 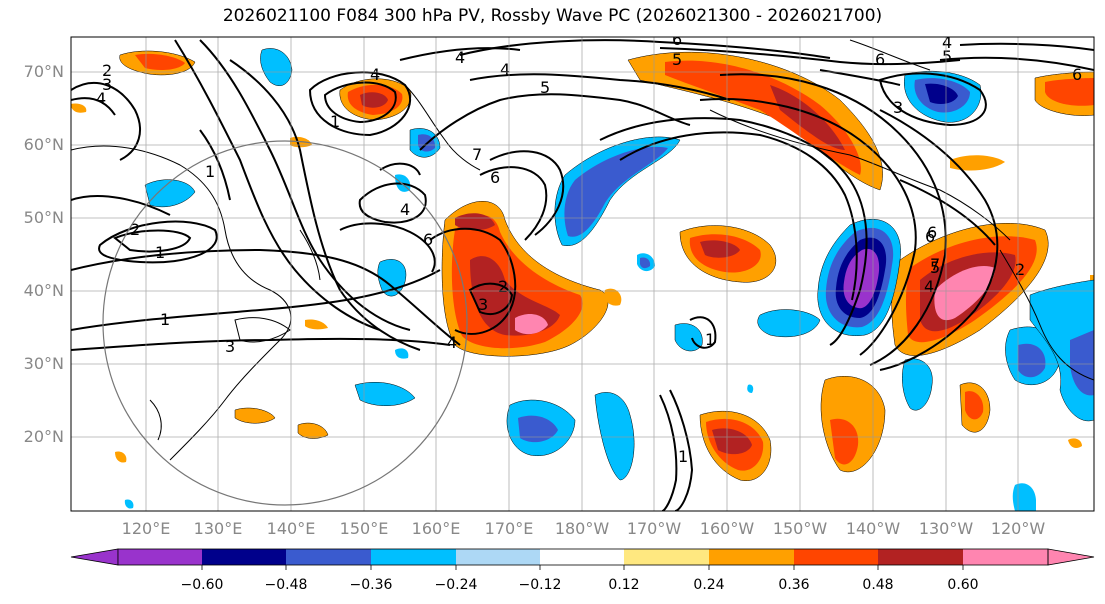 What do you see at coordinates (43, 363) in the screenshot?
I see `lat-tick-label: 30°N` at bounding box center [43, 363].